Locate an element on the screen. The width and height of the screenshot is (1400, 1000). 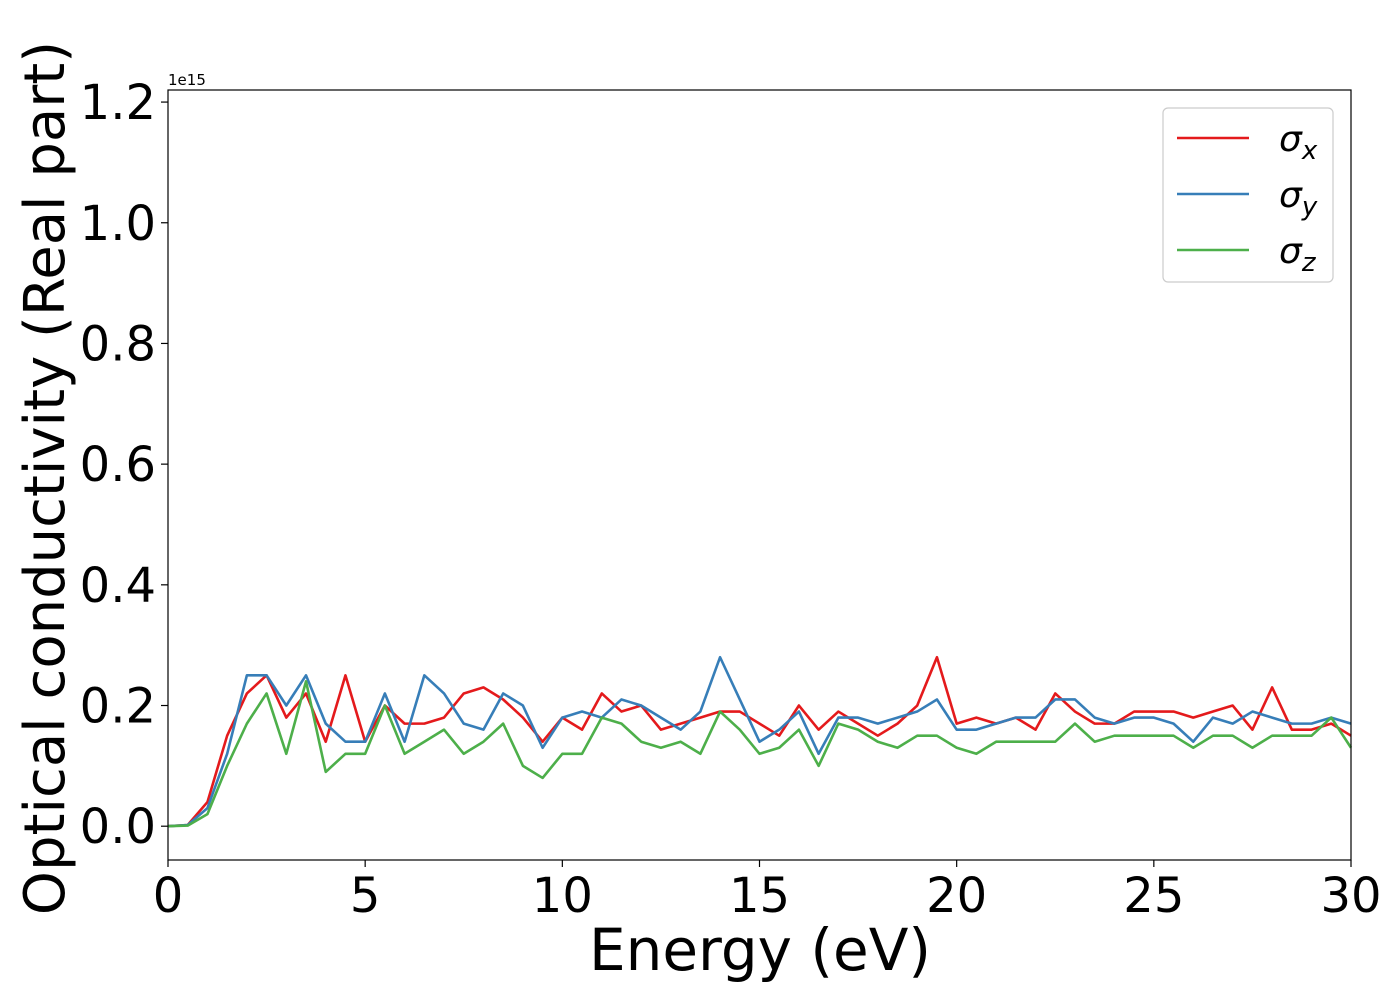
x-tick-label: 25 is located at coordinates (1153, 896).